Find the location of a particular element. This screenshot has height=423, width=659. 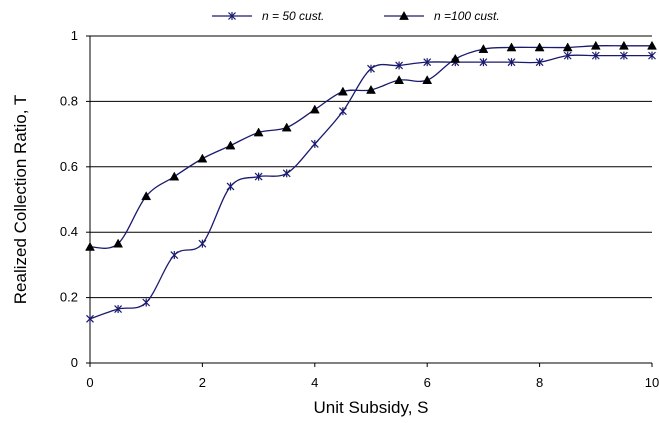

y-tick-label: 0.4 is located at coordinates (69, 231).